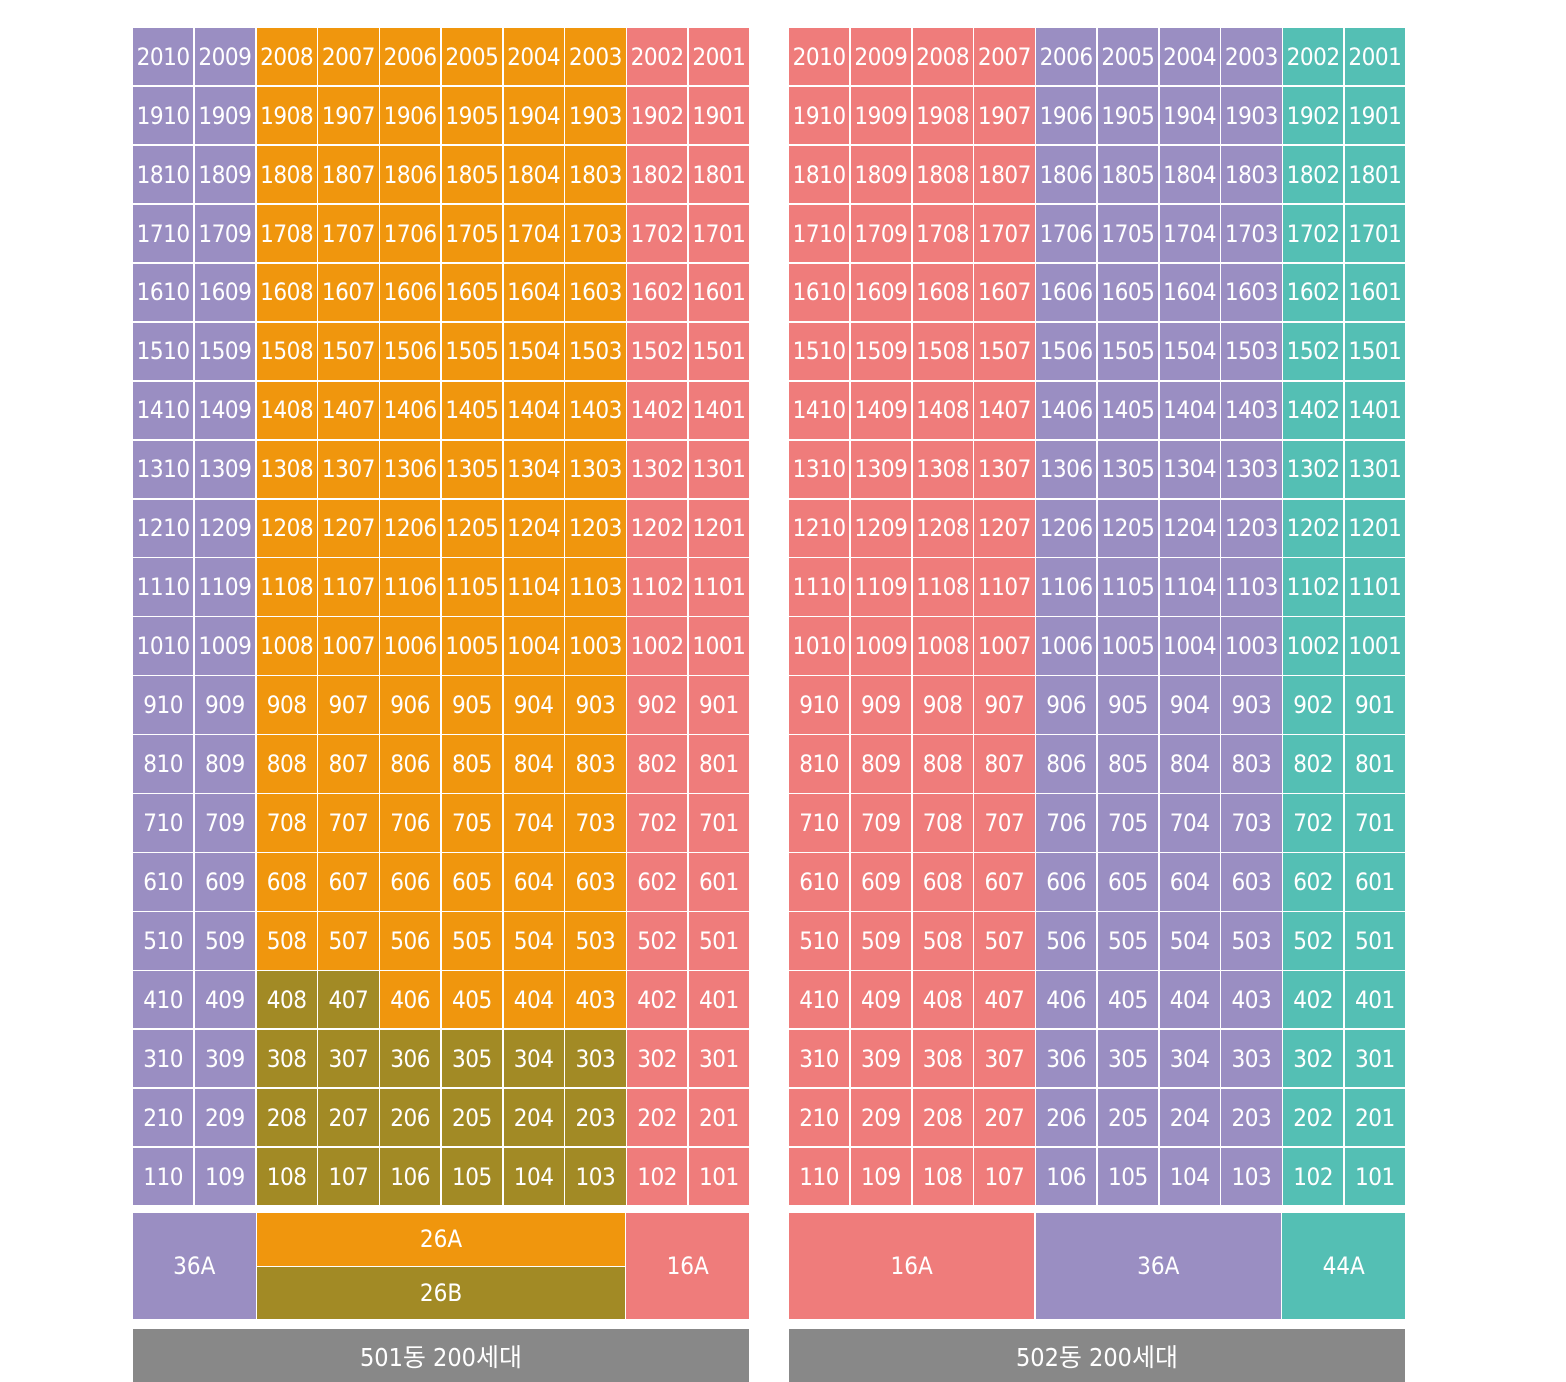 This screenshot has width=1566, height=1382. Describe the element at coordinates (163, 410) in the screenshot. I see `unit-cell: 1410` at that location.